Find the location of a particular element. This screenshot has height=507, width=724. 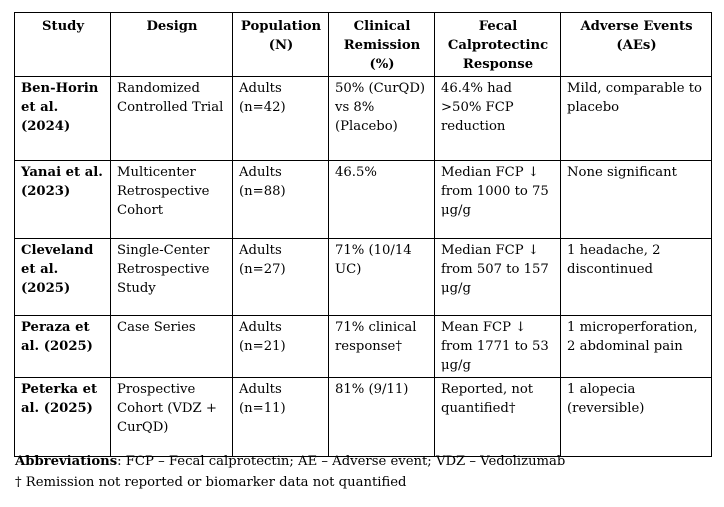

cell-fcp: Reported, not quantified† is located at coordinates (497, 417).